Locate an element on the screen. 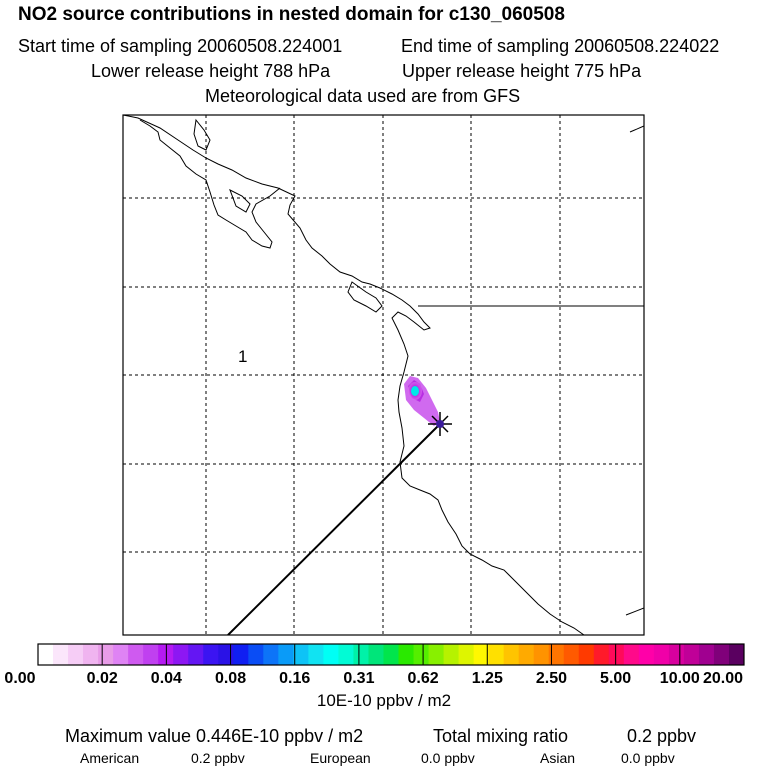  max-value-label: Maximum value 0.446E-10 ppbv / m2 is located at coordinates (214, 736).